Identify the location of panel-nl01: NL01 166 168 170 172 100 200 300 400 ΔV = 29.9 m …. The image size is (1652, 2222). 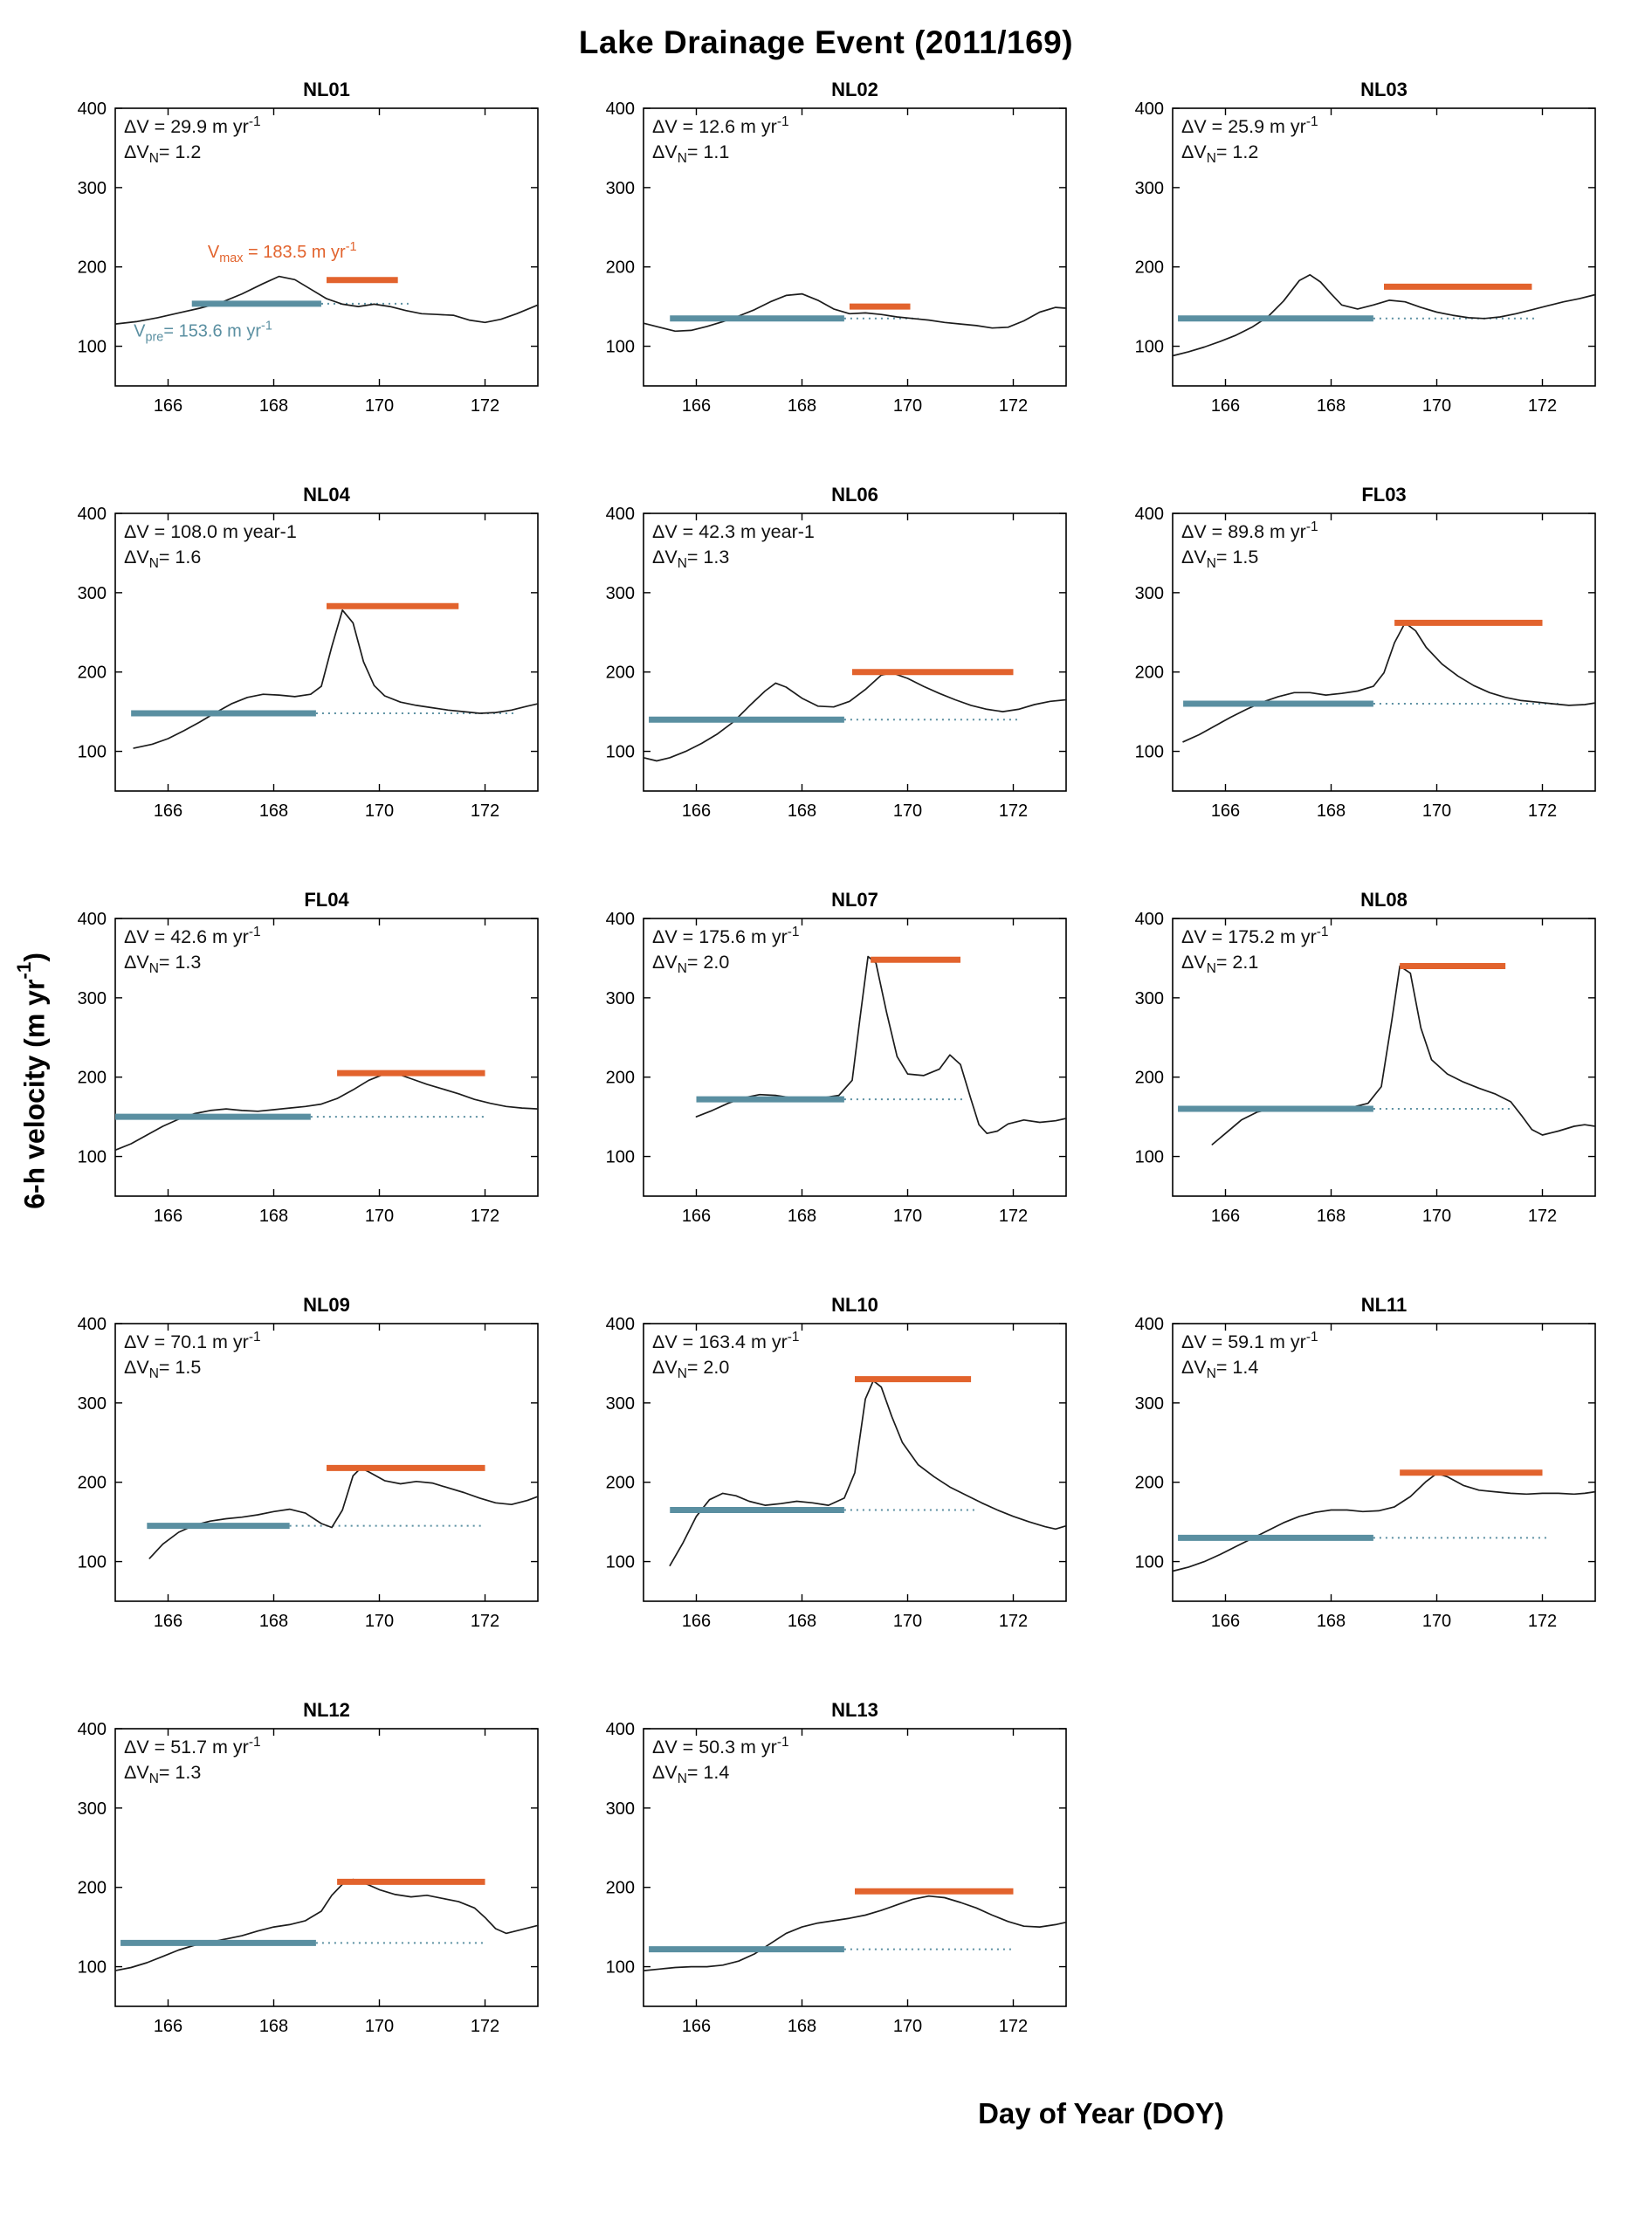
(316, 270).